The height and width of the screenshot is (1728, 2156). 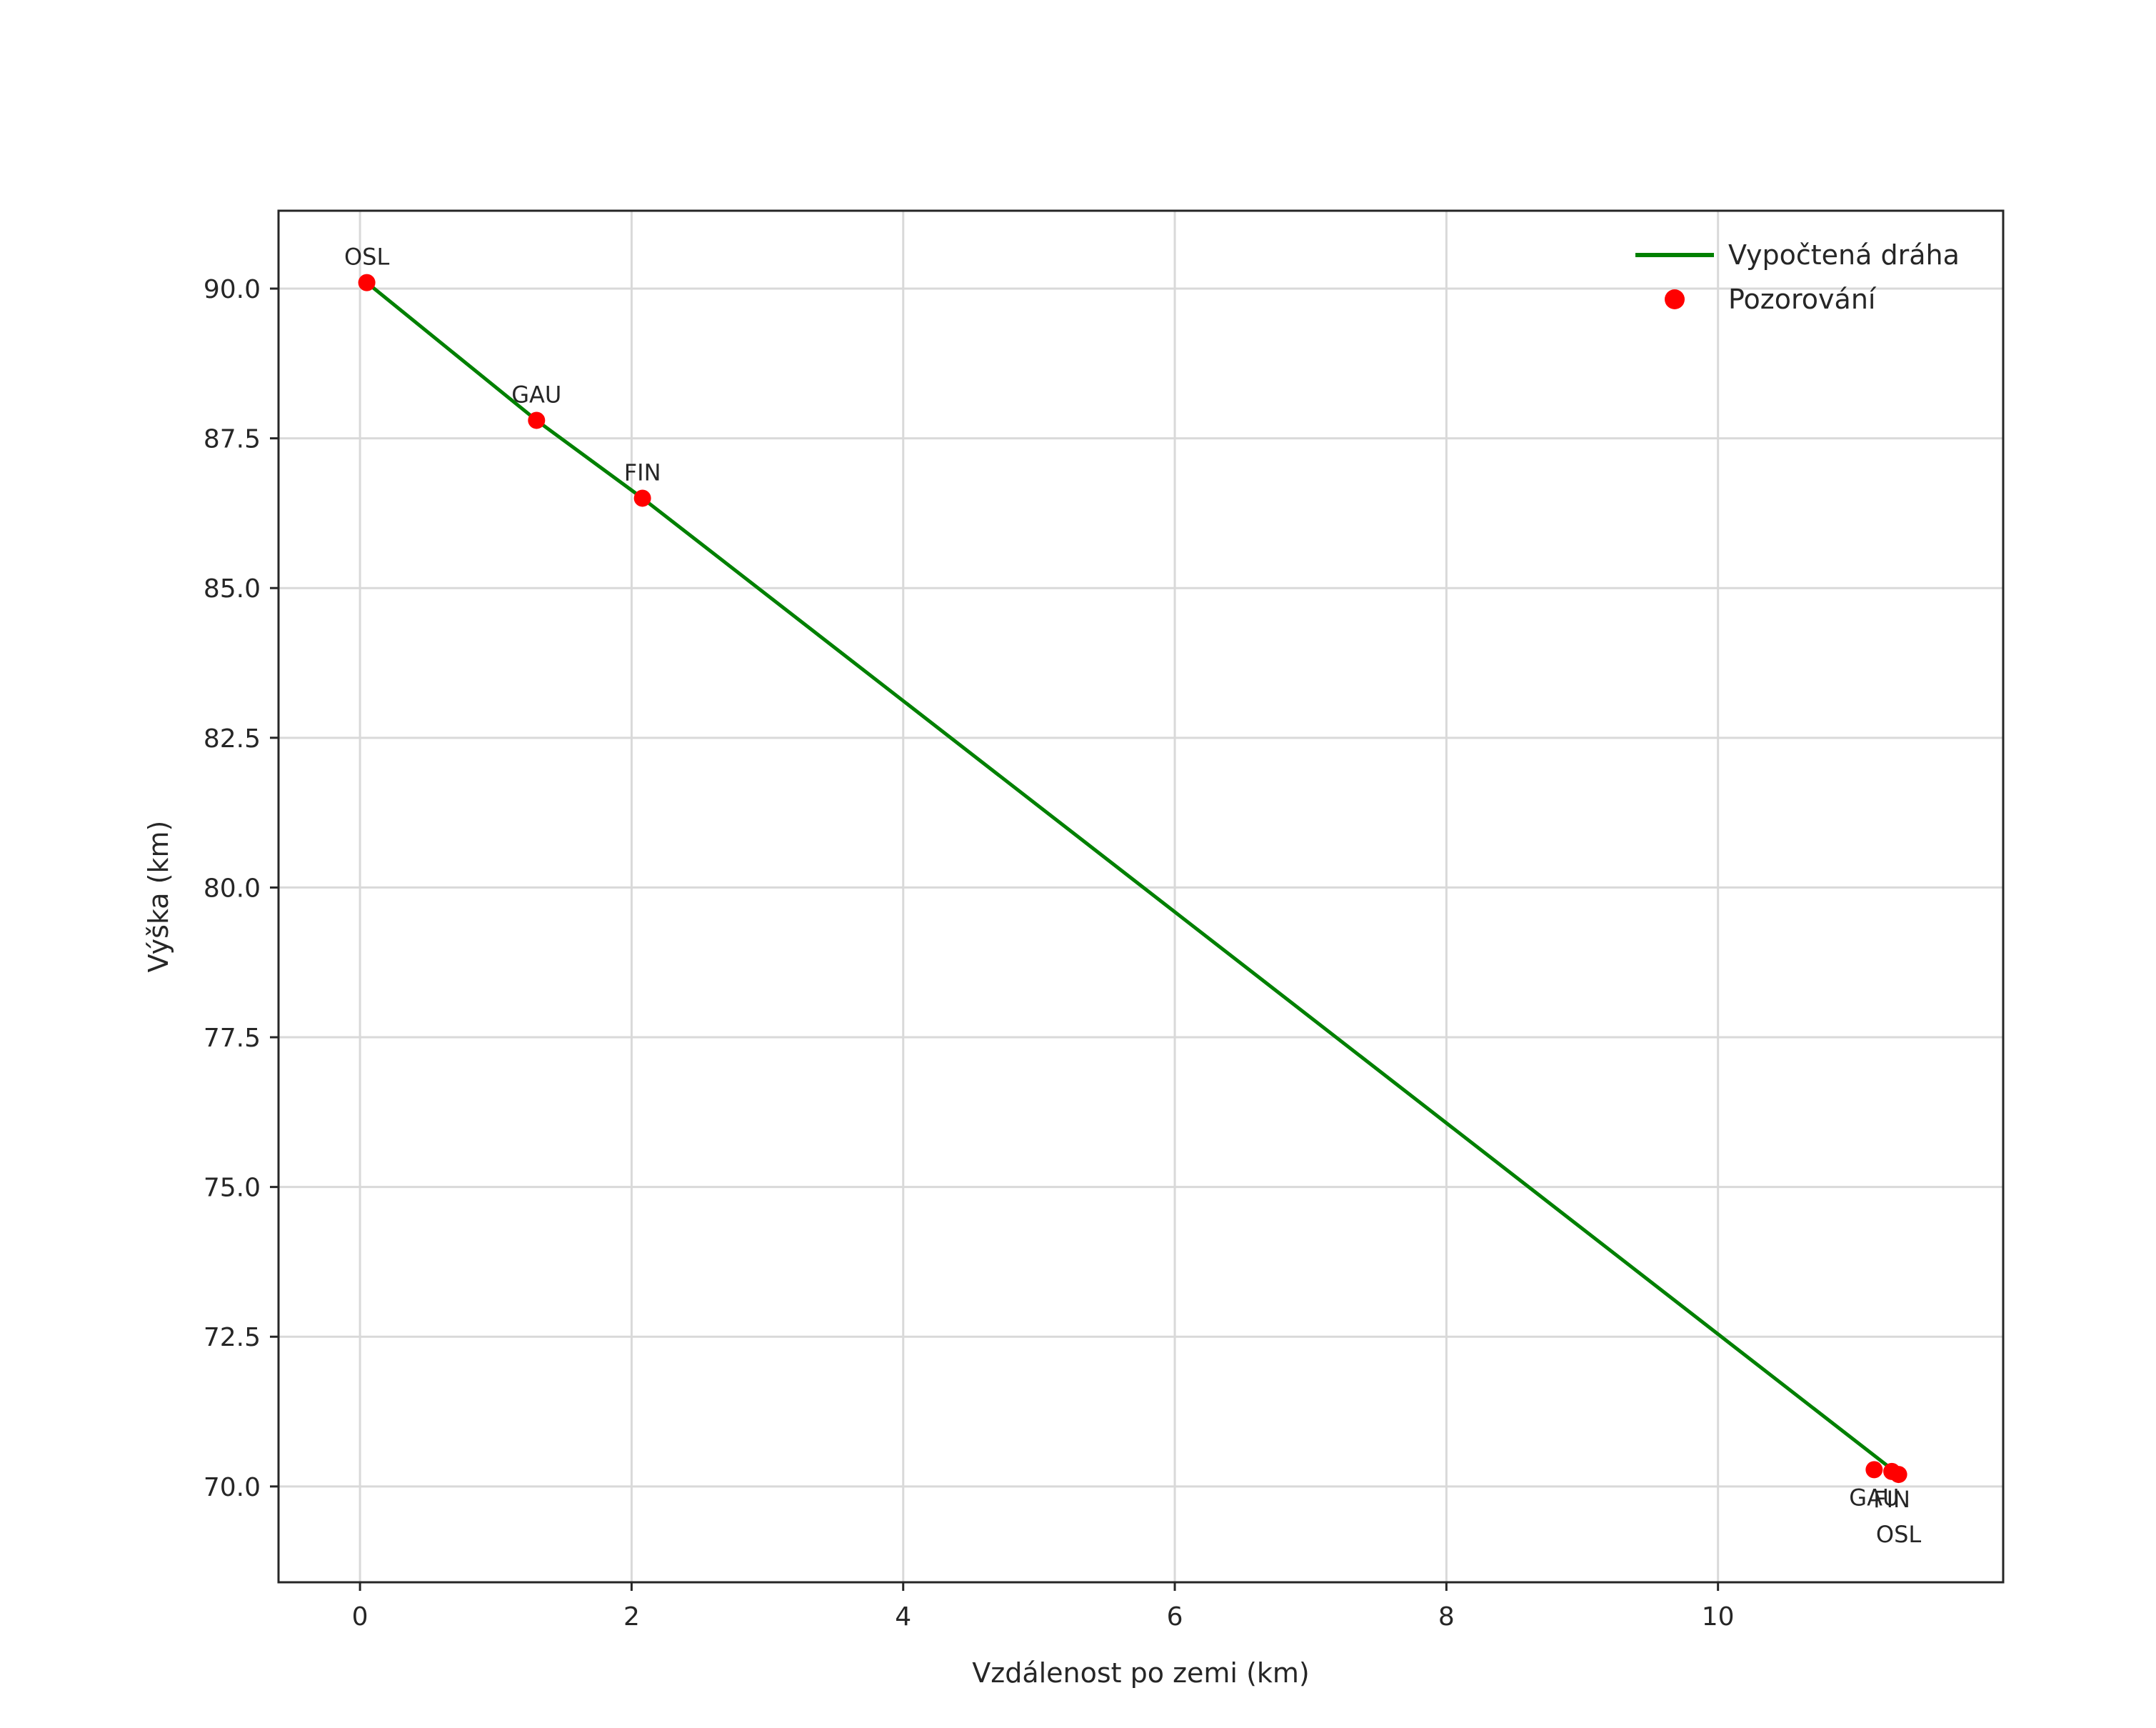 What do you see at coordinates (233, 1038) in the screenshot?
I see `y-axis-tick-label: 77.5` at bounding box center [233, 1038].